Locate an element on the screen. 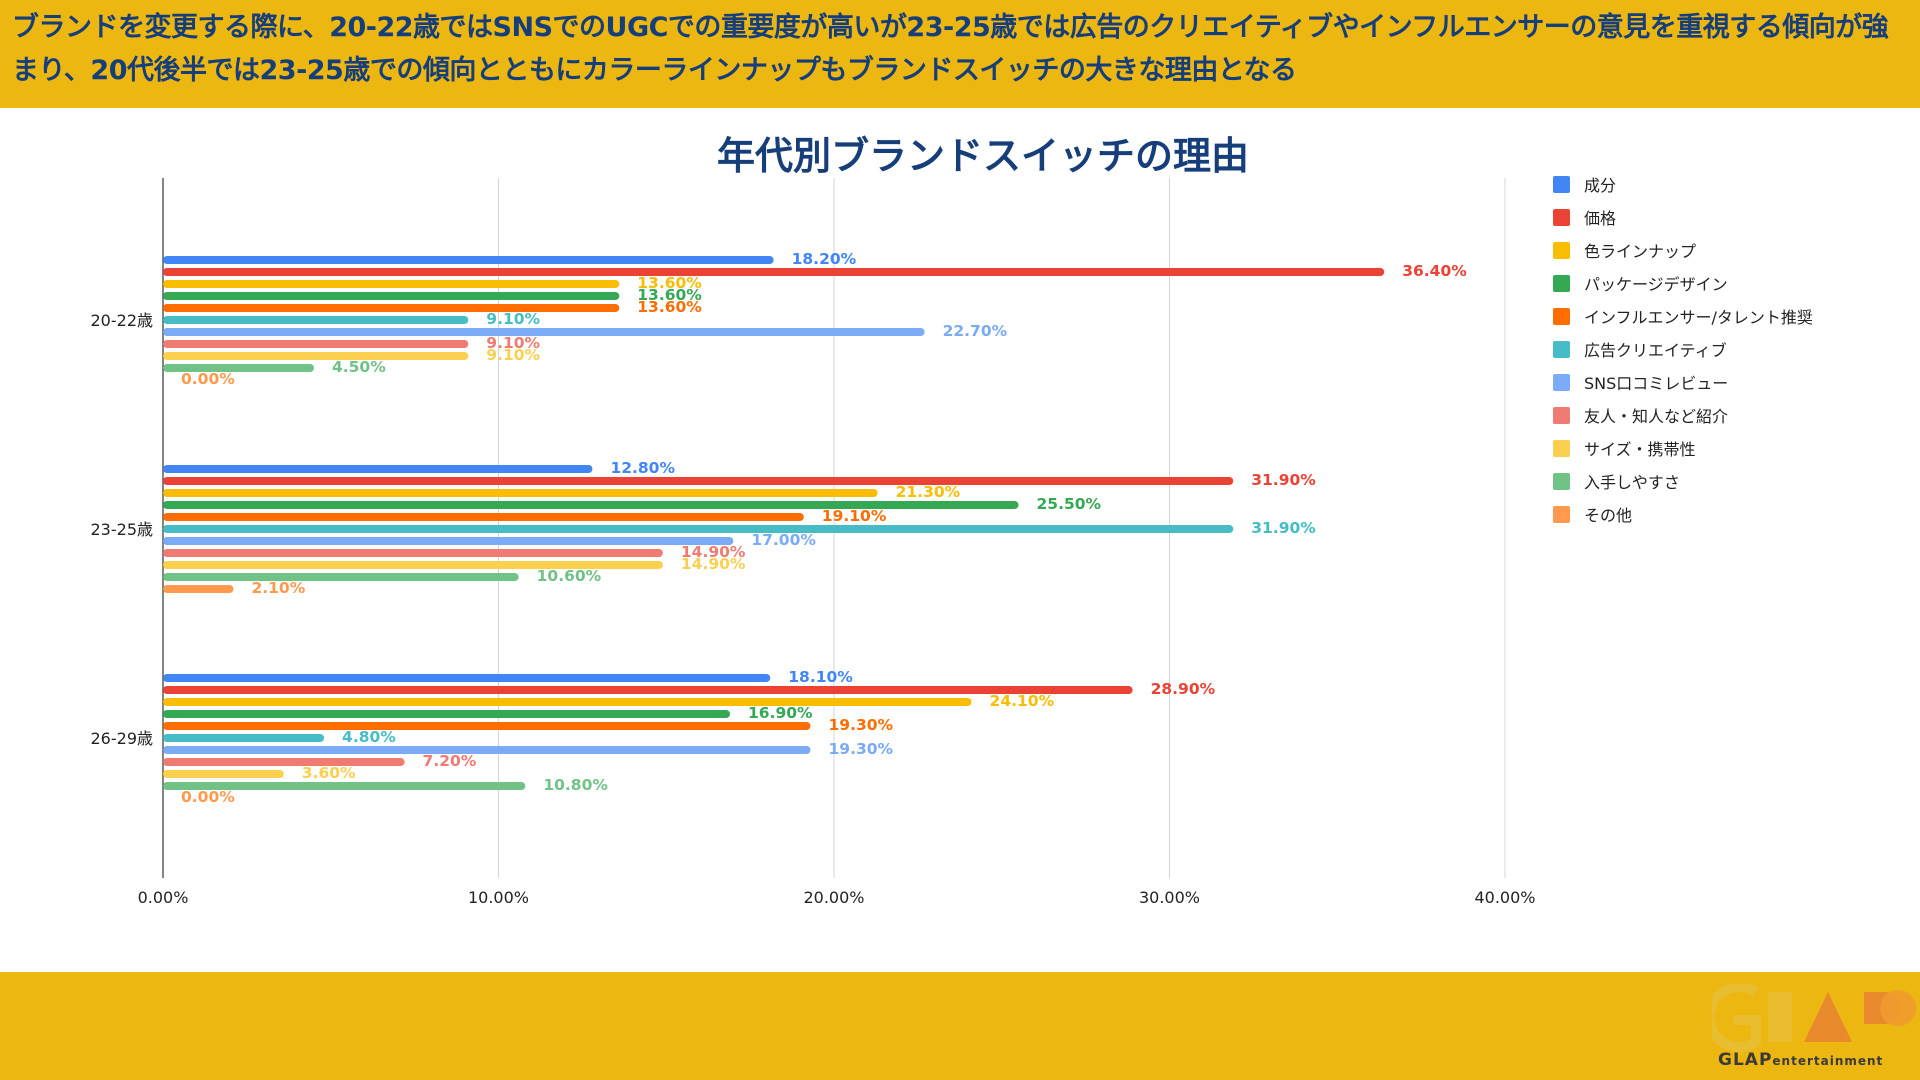 The height and width of the screenshot is (1080, 1920). data-label: 22.70% is located at coordinates (975, 331).